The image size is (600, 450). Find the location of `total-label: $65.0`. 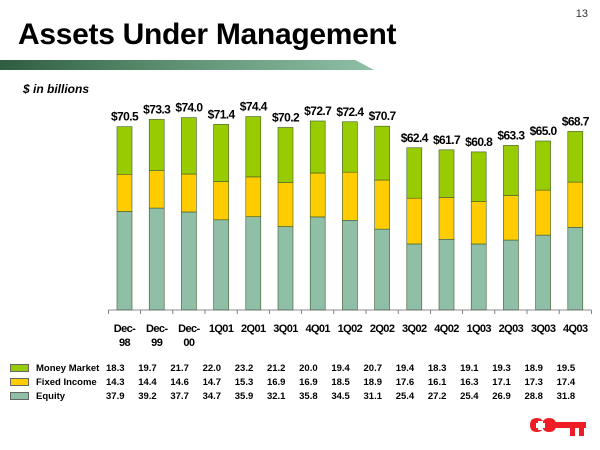

total-label: $65.0 is located at coordinates (544, 131).